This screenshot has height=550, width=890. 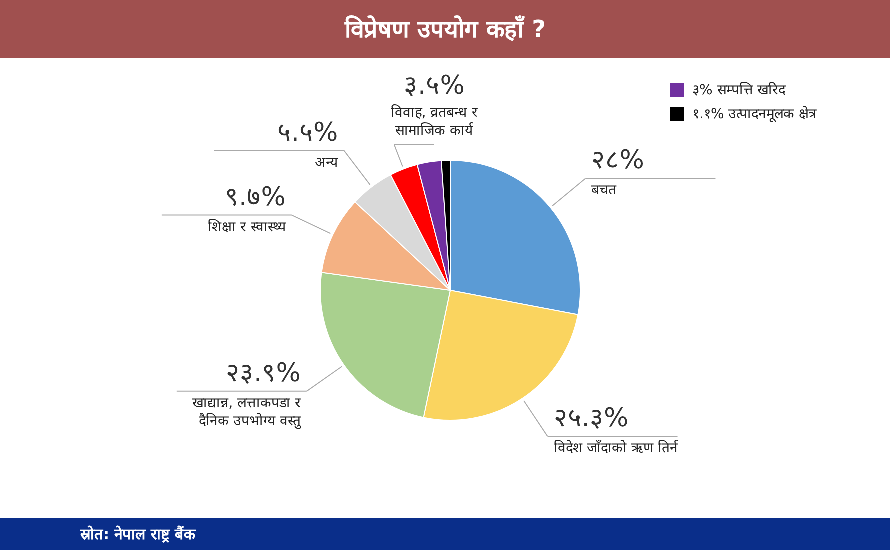 I want to click on chart-title: विप्रेषण उपयोग कहाँ ?, so click(x=445, y=30).